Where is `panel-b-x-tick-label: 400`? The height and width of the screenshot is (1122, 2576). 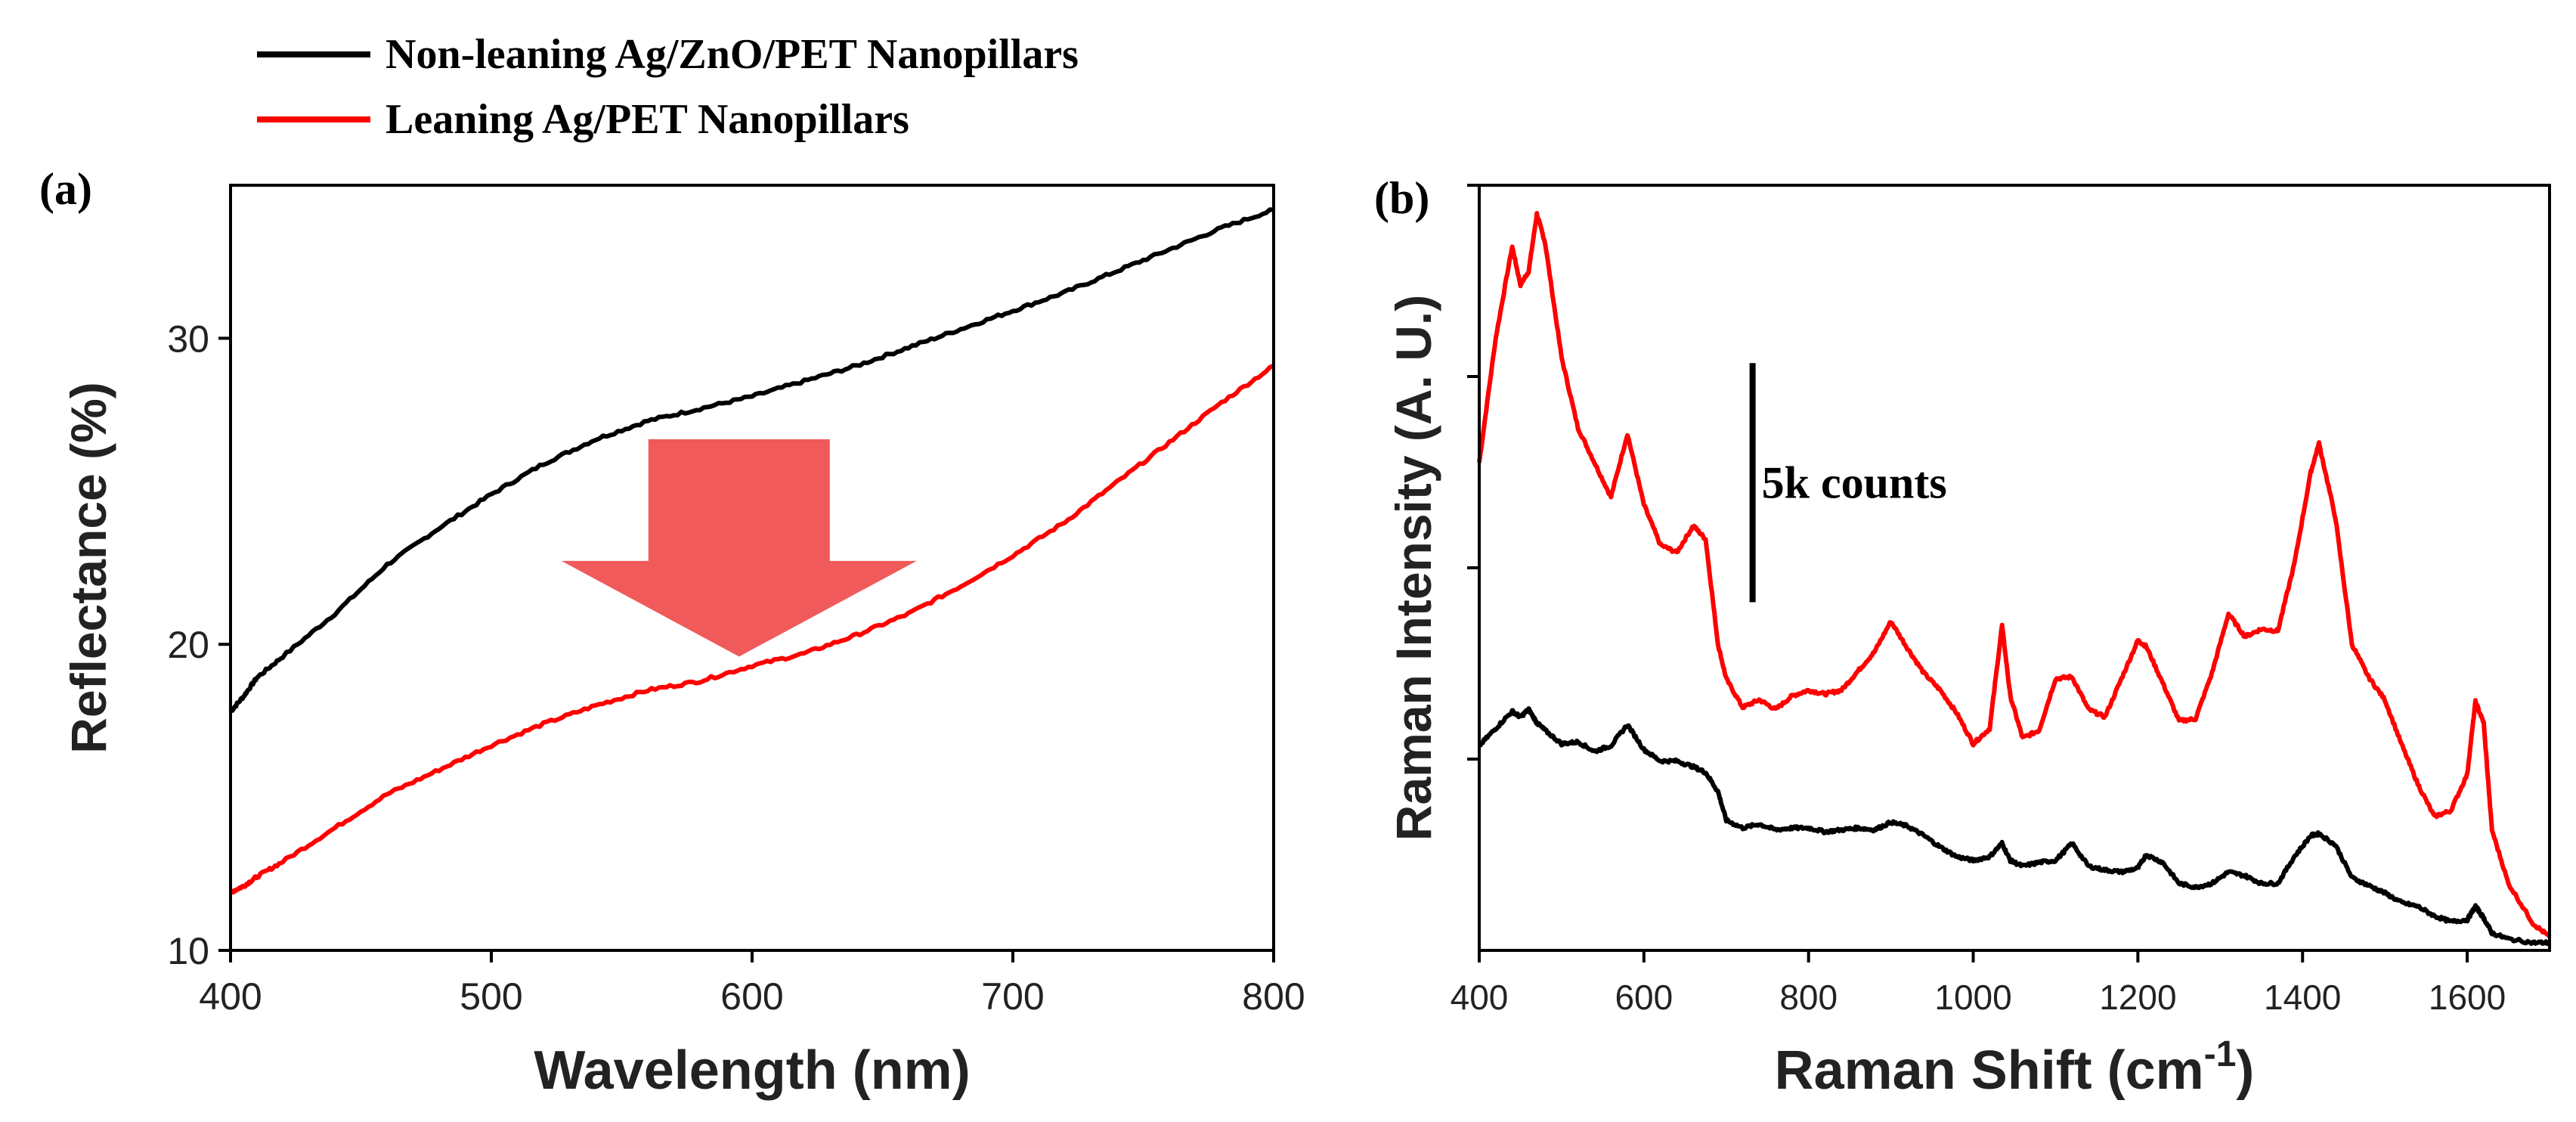
panel-b-x-tick-label: 400 is located at coordinates (1480, 998).